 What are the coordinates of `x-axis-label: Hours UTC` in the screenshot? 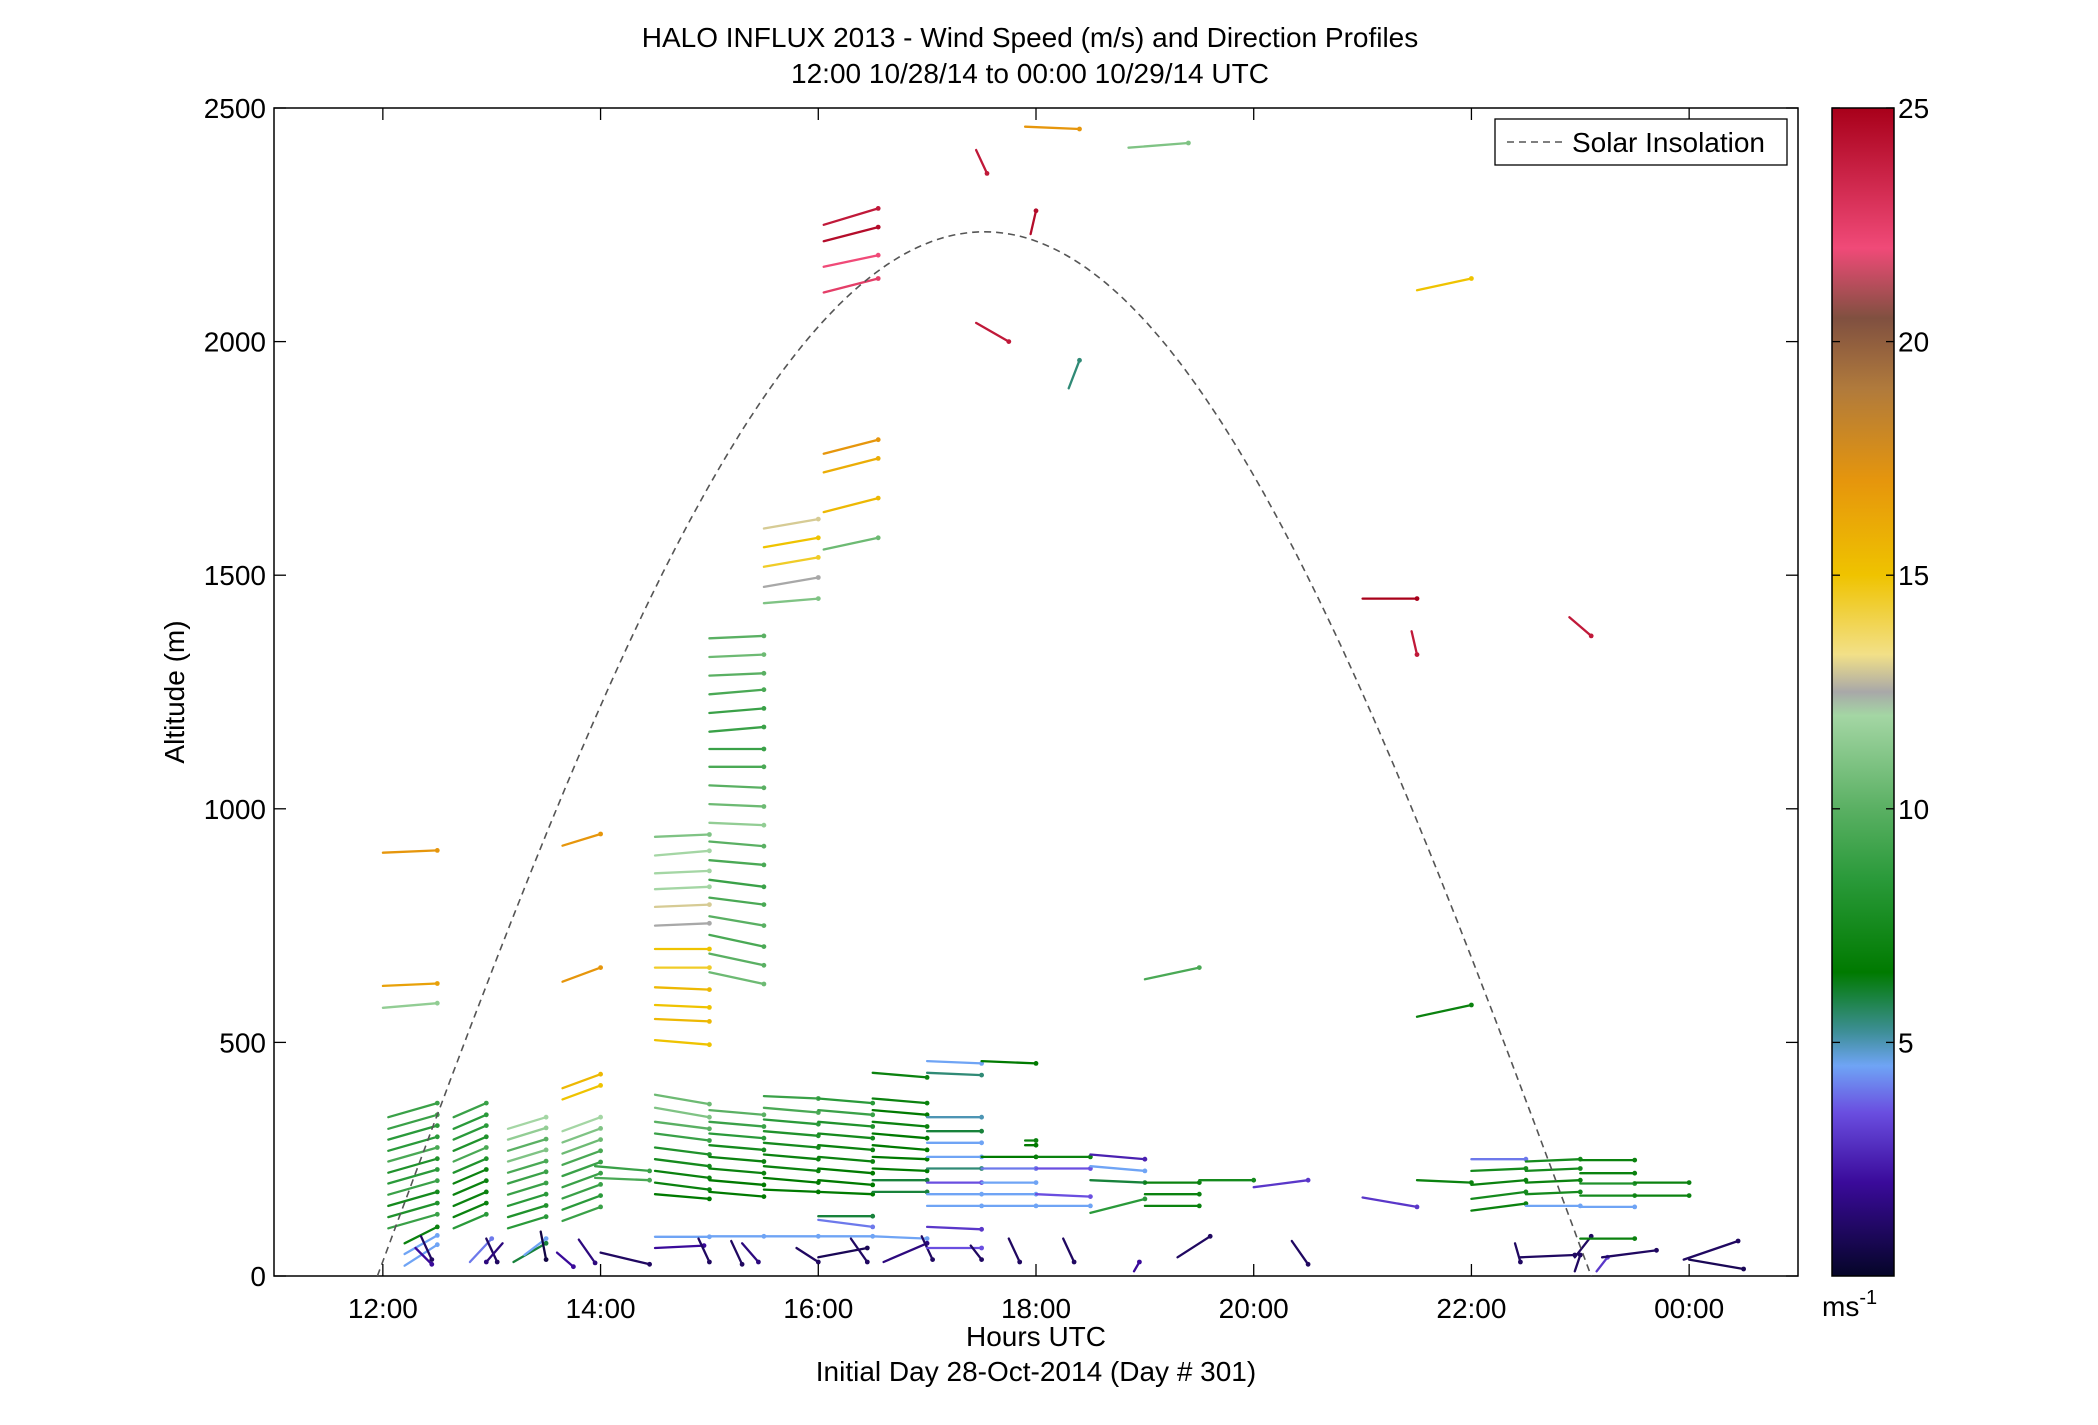 It's located at (1036, 1336).